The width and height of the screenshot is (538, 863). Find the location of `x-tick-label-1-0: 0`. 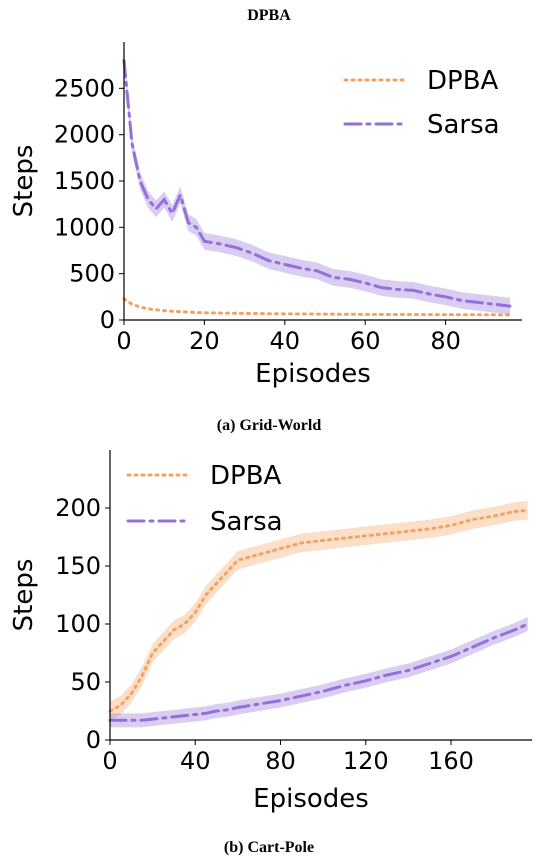

x-tick-label-1-0: 0 is located at coordinates (109, 761).